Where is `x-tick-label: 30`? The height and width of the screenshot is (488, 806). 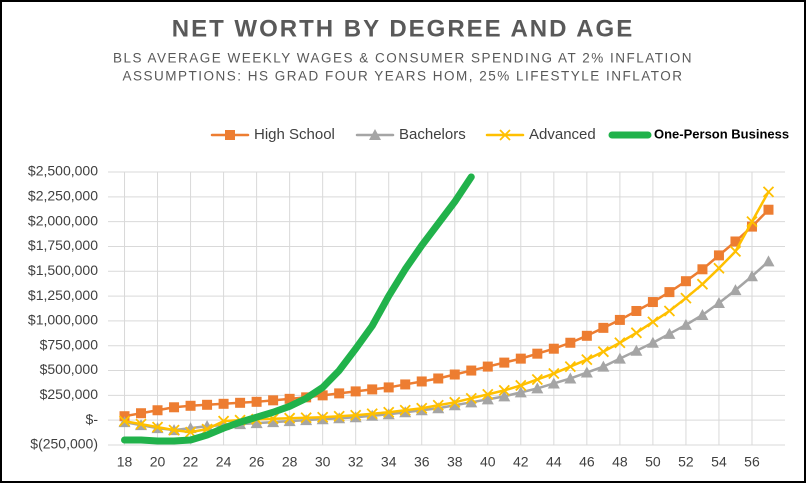
x-tick-label: 30 is located at coordinates (323, 462).